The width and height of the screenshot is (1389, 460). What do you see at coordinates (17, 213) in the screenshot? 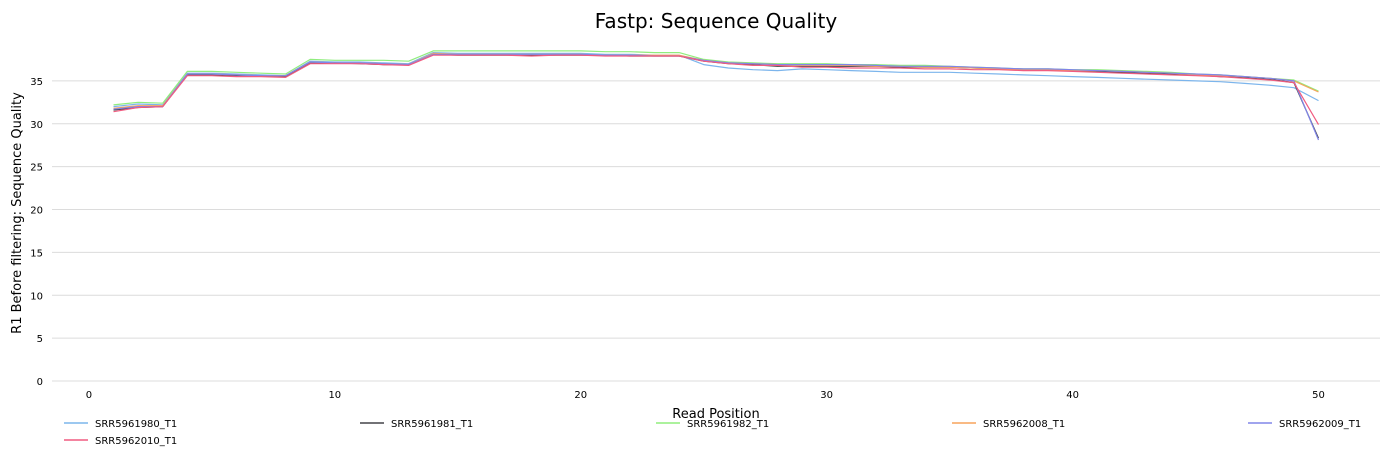
I see `y-axis-label: R1 Before filtering: Sequence Quality` at bounding box center [17, 213].